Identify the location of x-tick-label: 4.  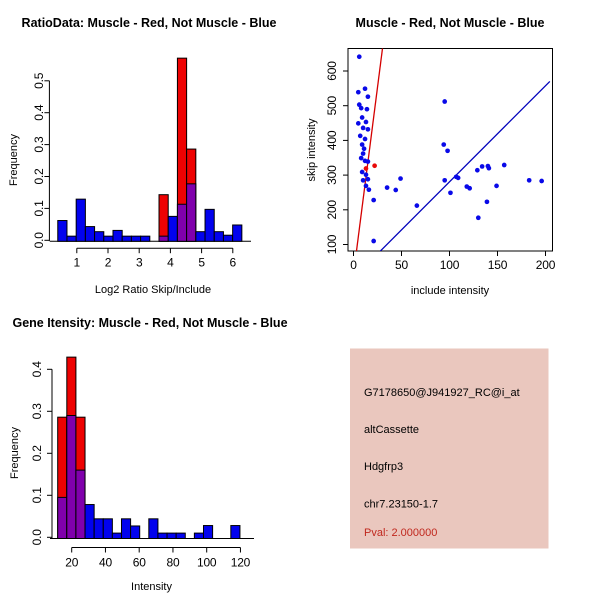
(170, 263).